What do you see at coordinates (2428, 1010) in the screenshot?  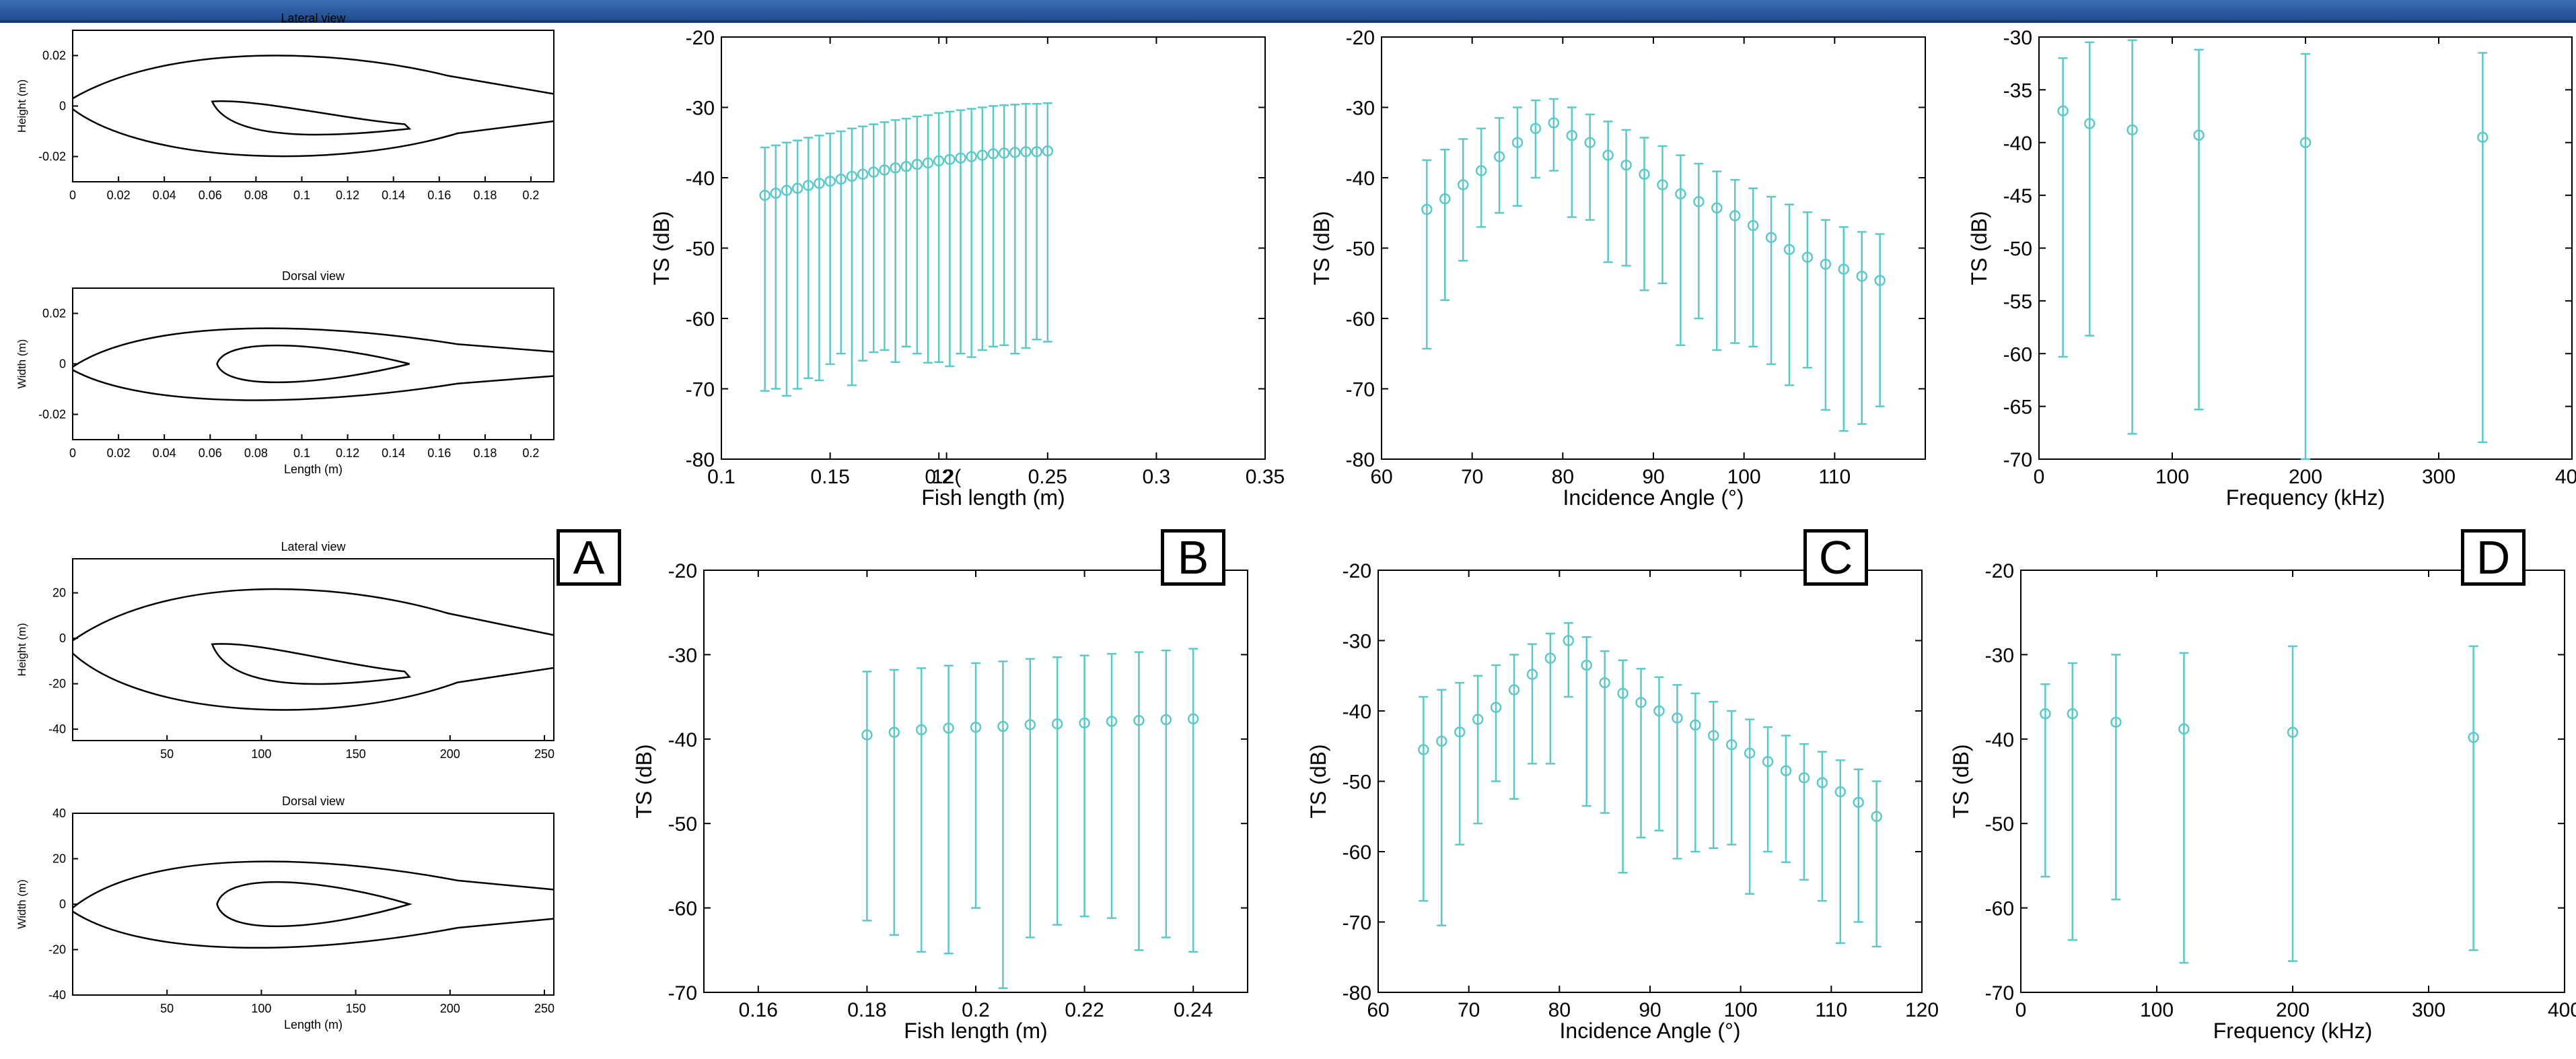 I see `x-tick-label: 300` at bounding box center [2428, 1010].